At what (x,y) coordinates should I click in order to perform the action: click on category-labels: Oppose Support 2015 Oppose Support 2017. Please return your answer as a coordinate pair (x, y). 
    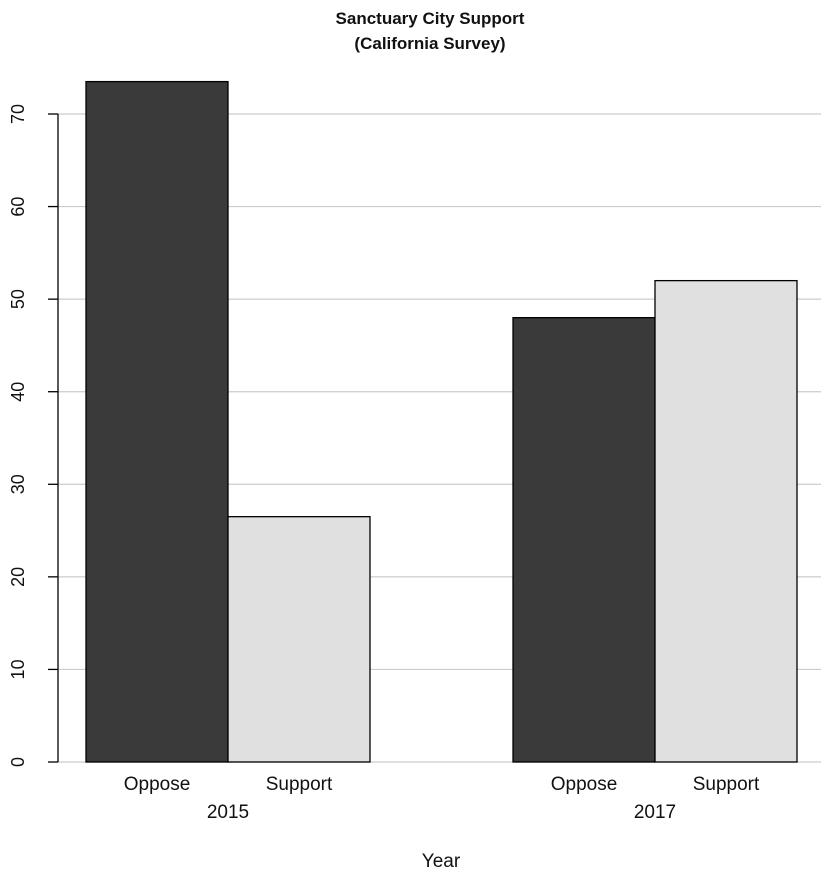
    Looking at the image, I should click on (442, 798).